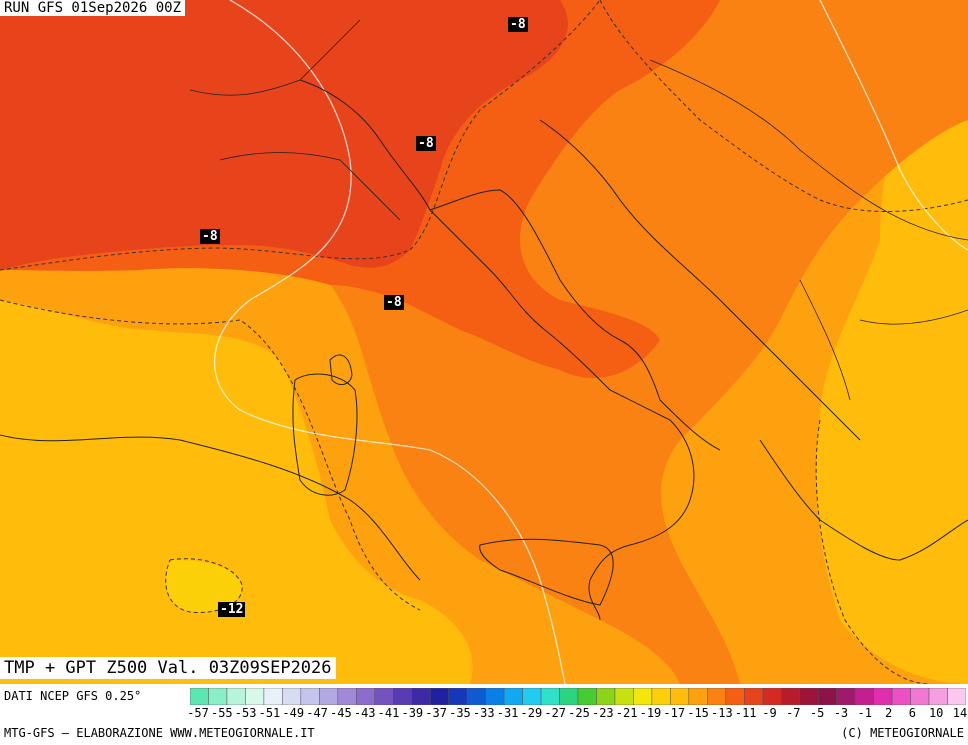 This screenshot has width=968, height=745. I want to click on scale-tick-label: -49, so click(293, 713).